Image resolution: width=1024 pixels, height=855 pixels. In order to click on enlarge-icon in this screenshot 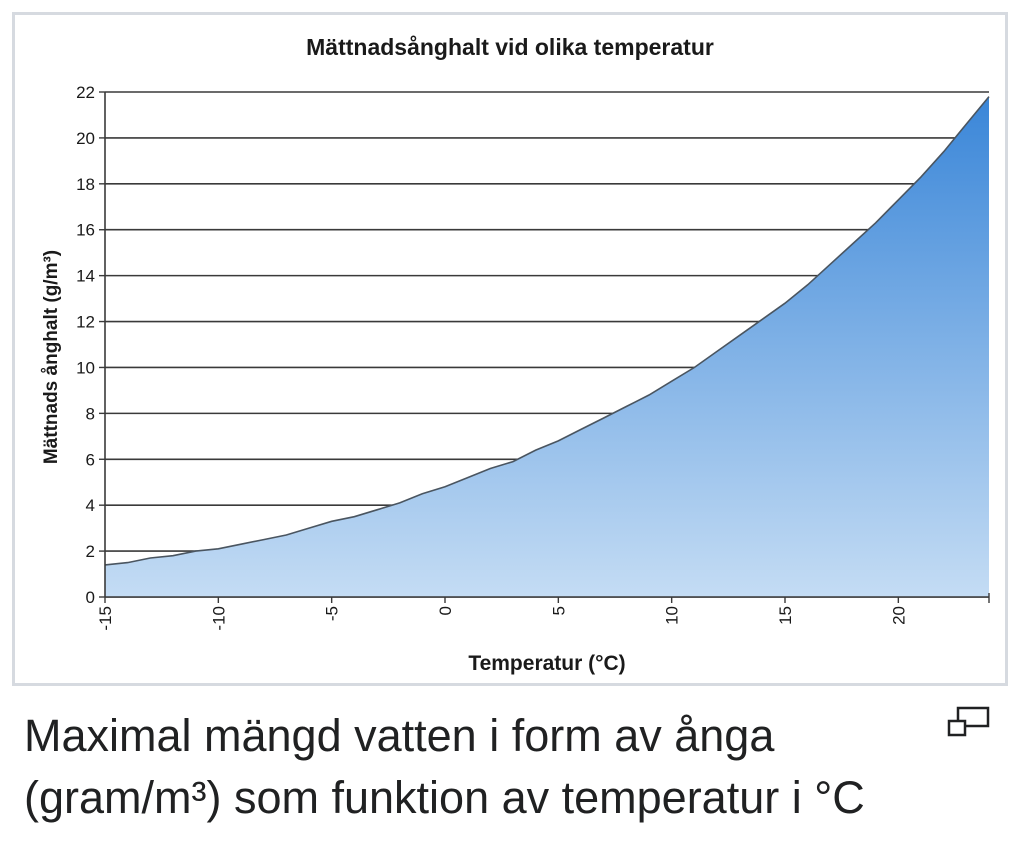, I will do `click(969, 723)`.